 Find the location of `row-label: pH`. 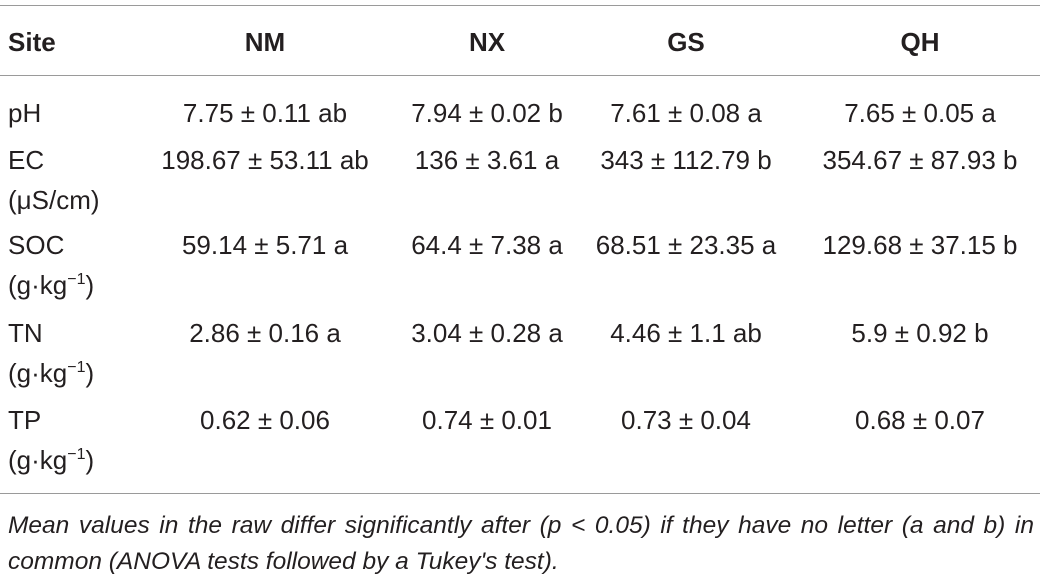

row-label: pH is located at coordinates (24, 113).